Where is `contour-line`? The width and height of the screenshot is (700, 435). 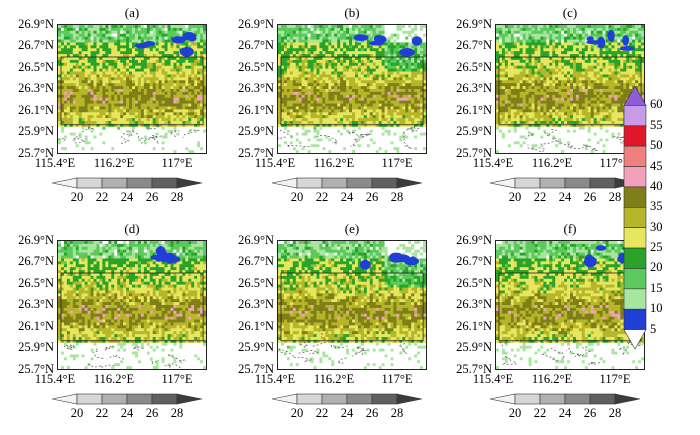 contour-line is located at coordinates (155, 125).